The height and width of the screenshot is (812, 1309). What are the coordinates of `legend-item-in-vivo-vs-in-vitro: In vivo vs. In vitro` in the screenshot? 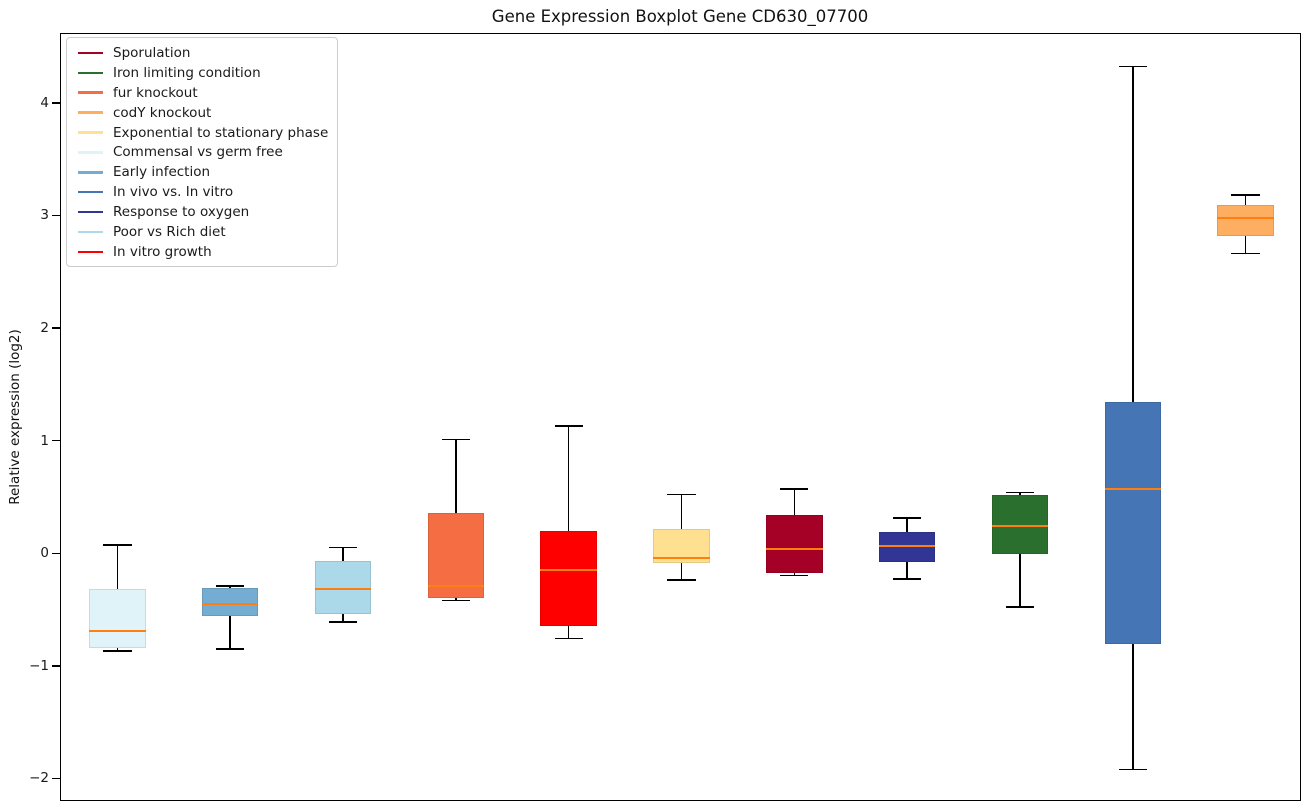 It's located at (207, 192).